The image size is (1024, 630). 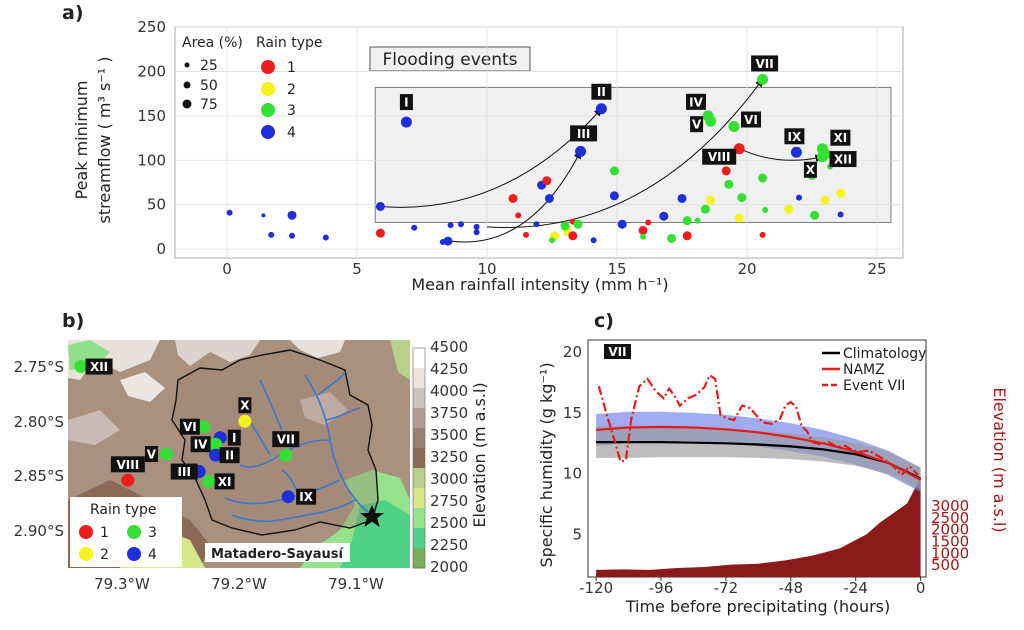 I want to click on map-ytick-4: 2.90°S, so click(x=39, y=531).